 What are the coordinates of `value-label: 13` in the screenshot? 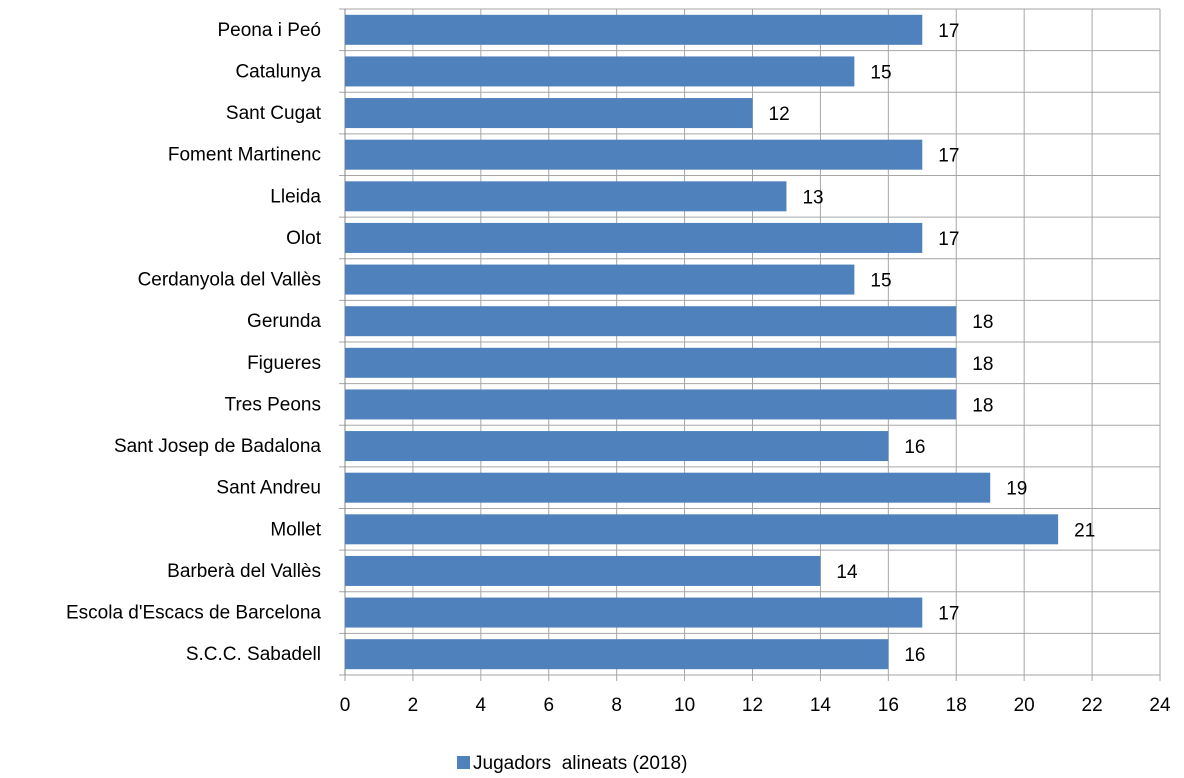 It's located at (812, 197).